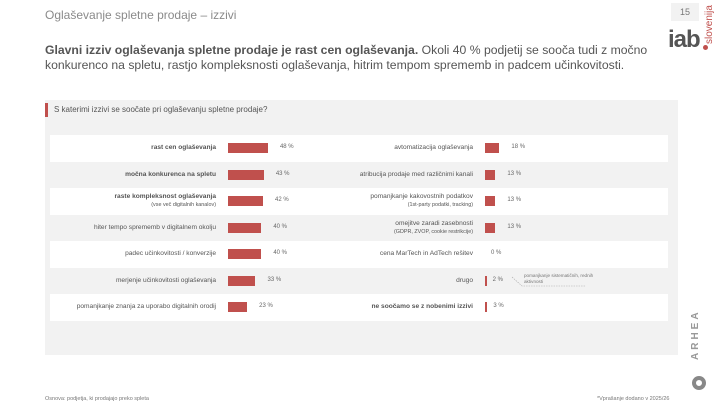 The width and height of the screenshot is (720, 405). Describe the element at coordinates (633, 399) in the screenshot. I see `footer-note: *Vprašanje dodano v 2025/26` at that location.